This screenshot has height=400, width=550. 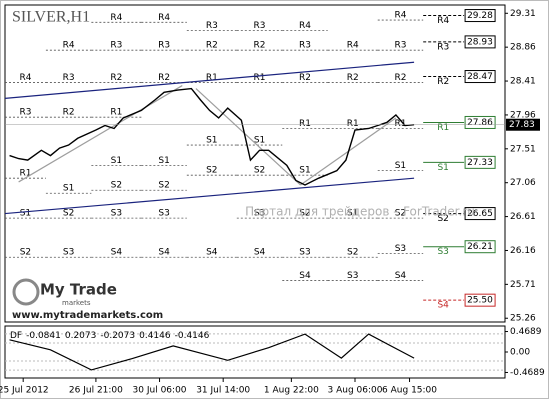 I want to click on y-tick-label: 27.96, so click(x=523, y=115).